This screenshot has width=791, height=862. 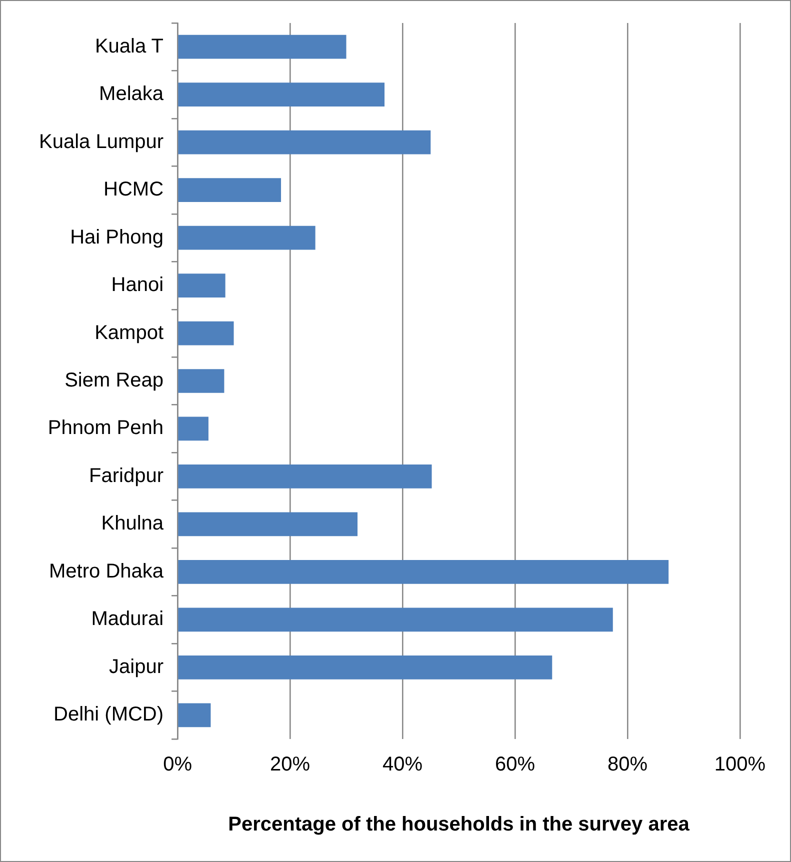 What do you see at coordinates (290, 765) in the screenshot?
I see `x-tick-label: 20%` at bounding box center [290, 765].